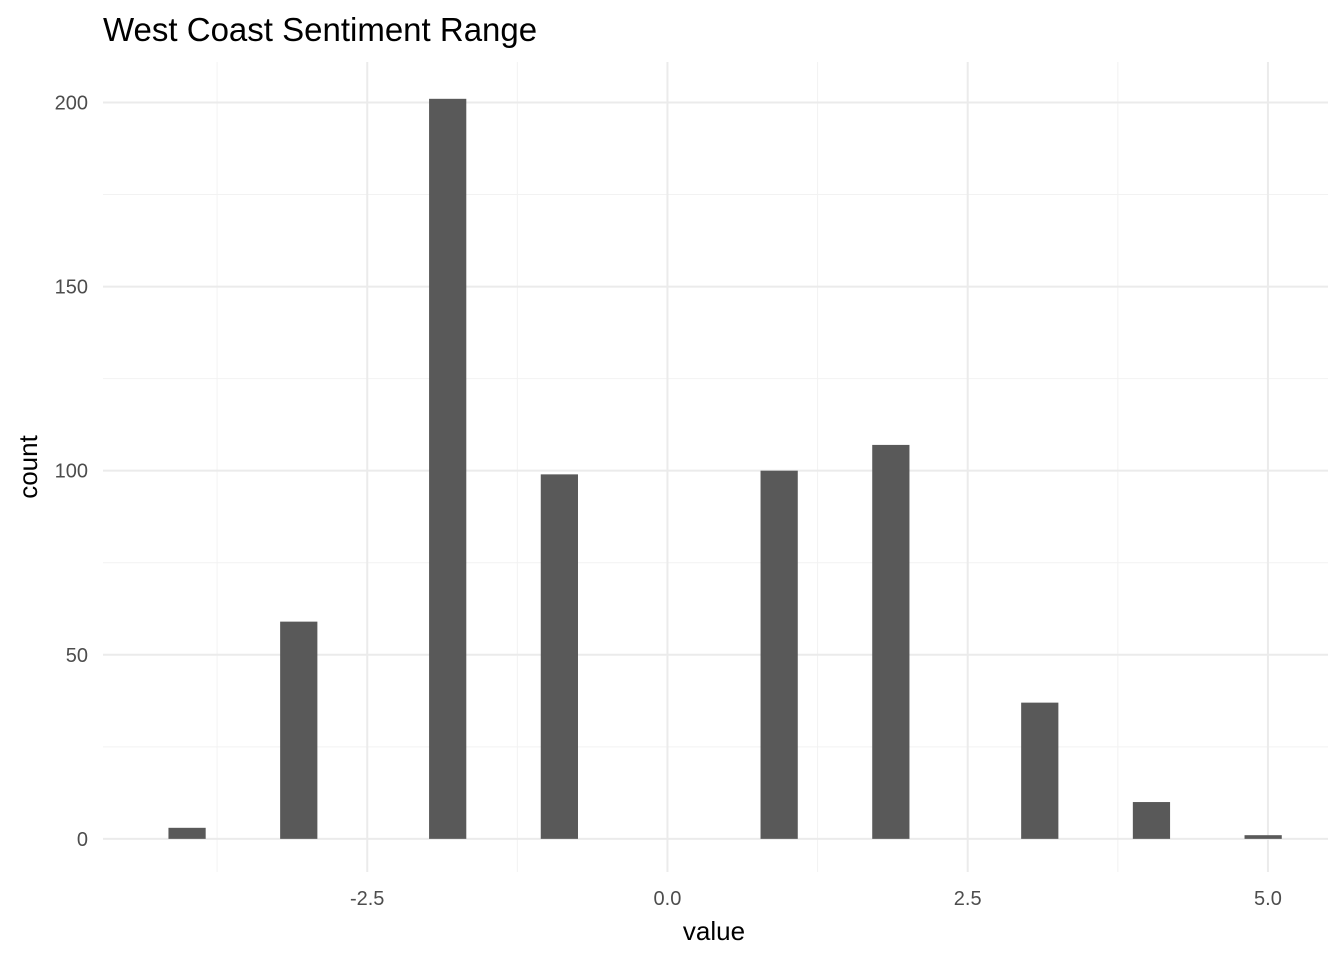  What do you see at coordinates (1268, 899) in the screenshot?
I see `x-tick-label: 5.0` at bounding box center [1268, 899].